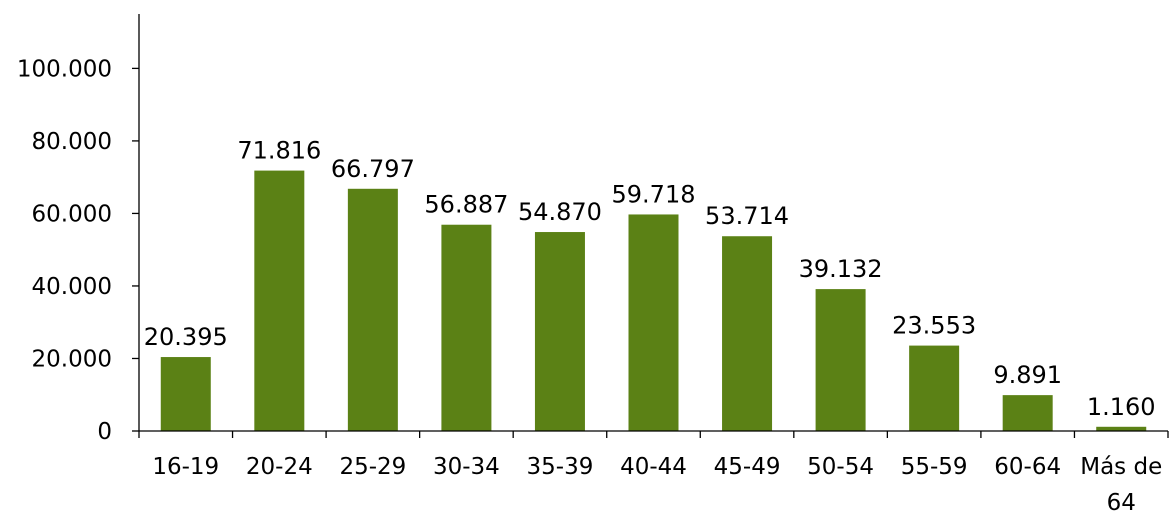 Image resolution: width=1171 pixels, height=522 pixels. What do you see at coordinates (747, 467) in the screenshot?
I see `x-category-label: 45-49` at bounding box center [747, 467].